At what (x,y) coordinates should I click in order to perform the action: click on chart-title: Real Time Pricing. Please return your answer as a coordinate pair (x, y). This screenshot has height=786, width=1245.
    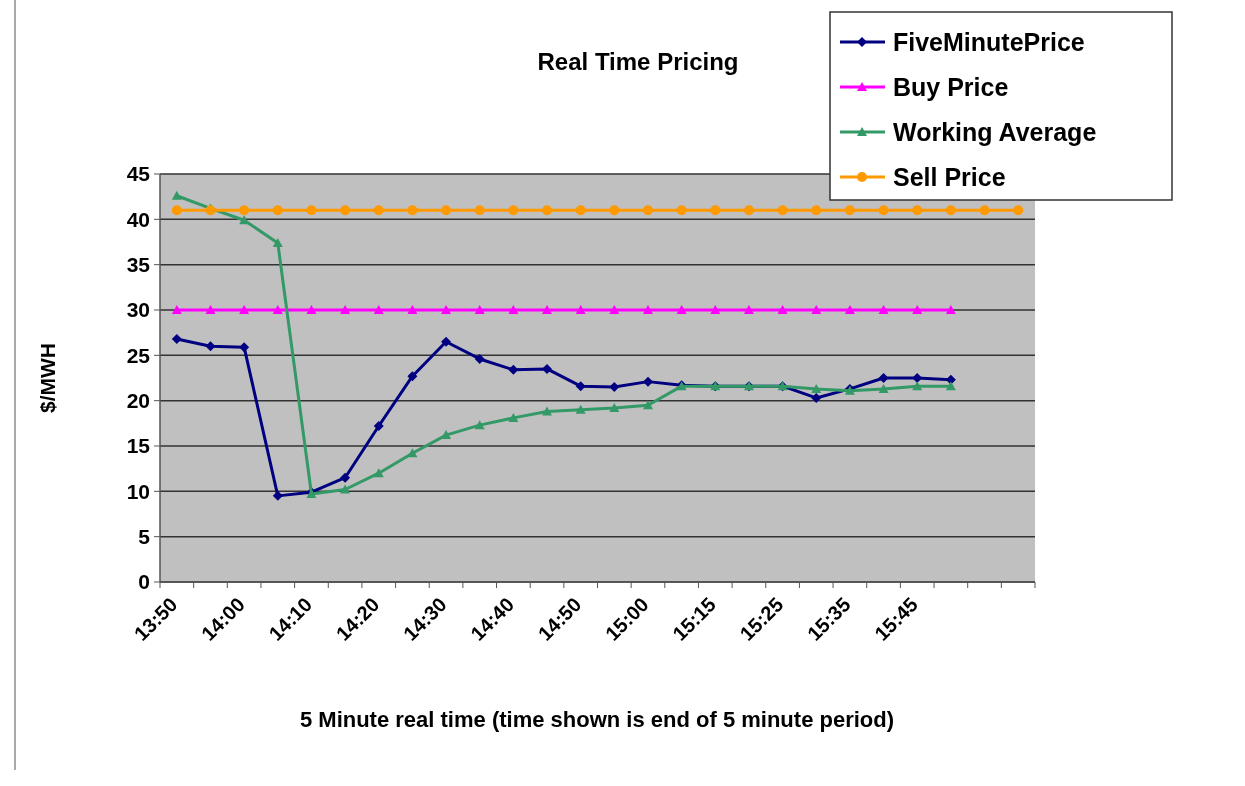
    Looking at the image, I should click on (638, 61).